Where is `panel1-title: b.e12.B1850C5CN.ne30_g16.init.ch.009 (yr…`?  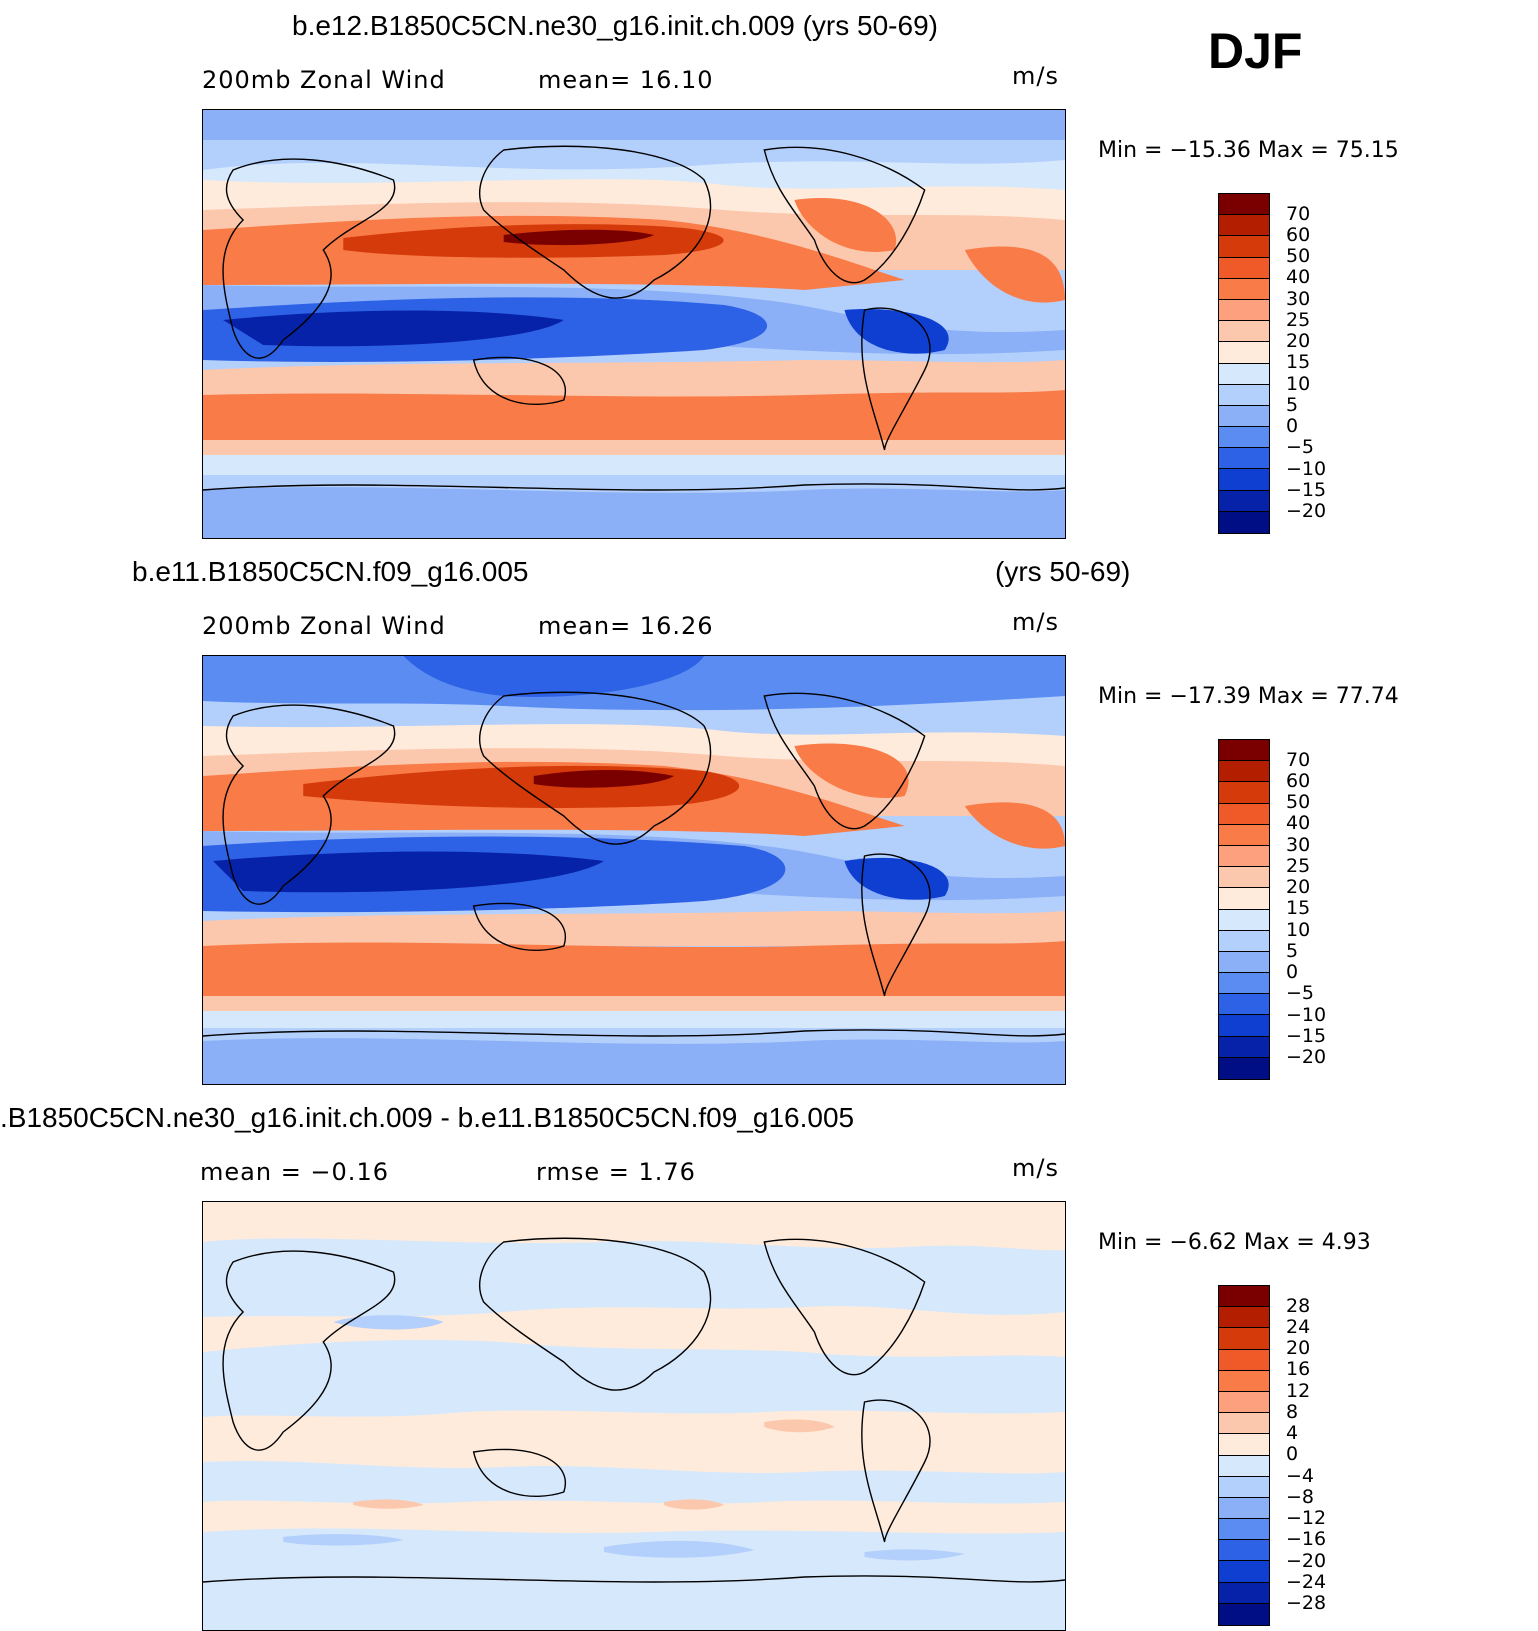
panel1-title: b.e12.B1850C5CN.ne30_g16.init.ch.009 (yr… is located at coordinates (615, 25).